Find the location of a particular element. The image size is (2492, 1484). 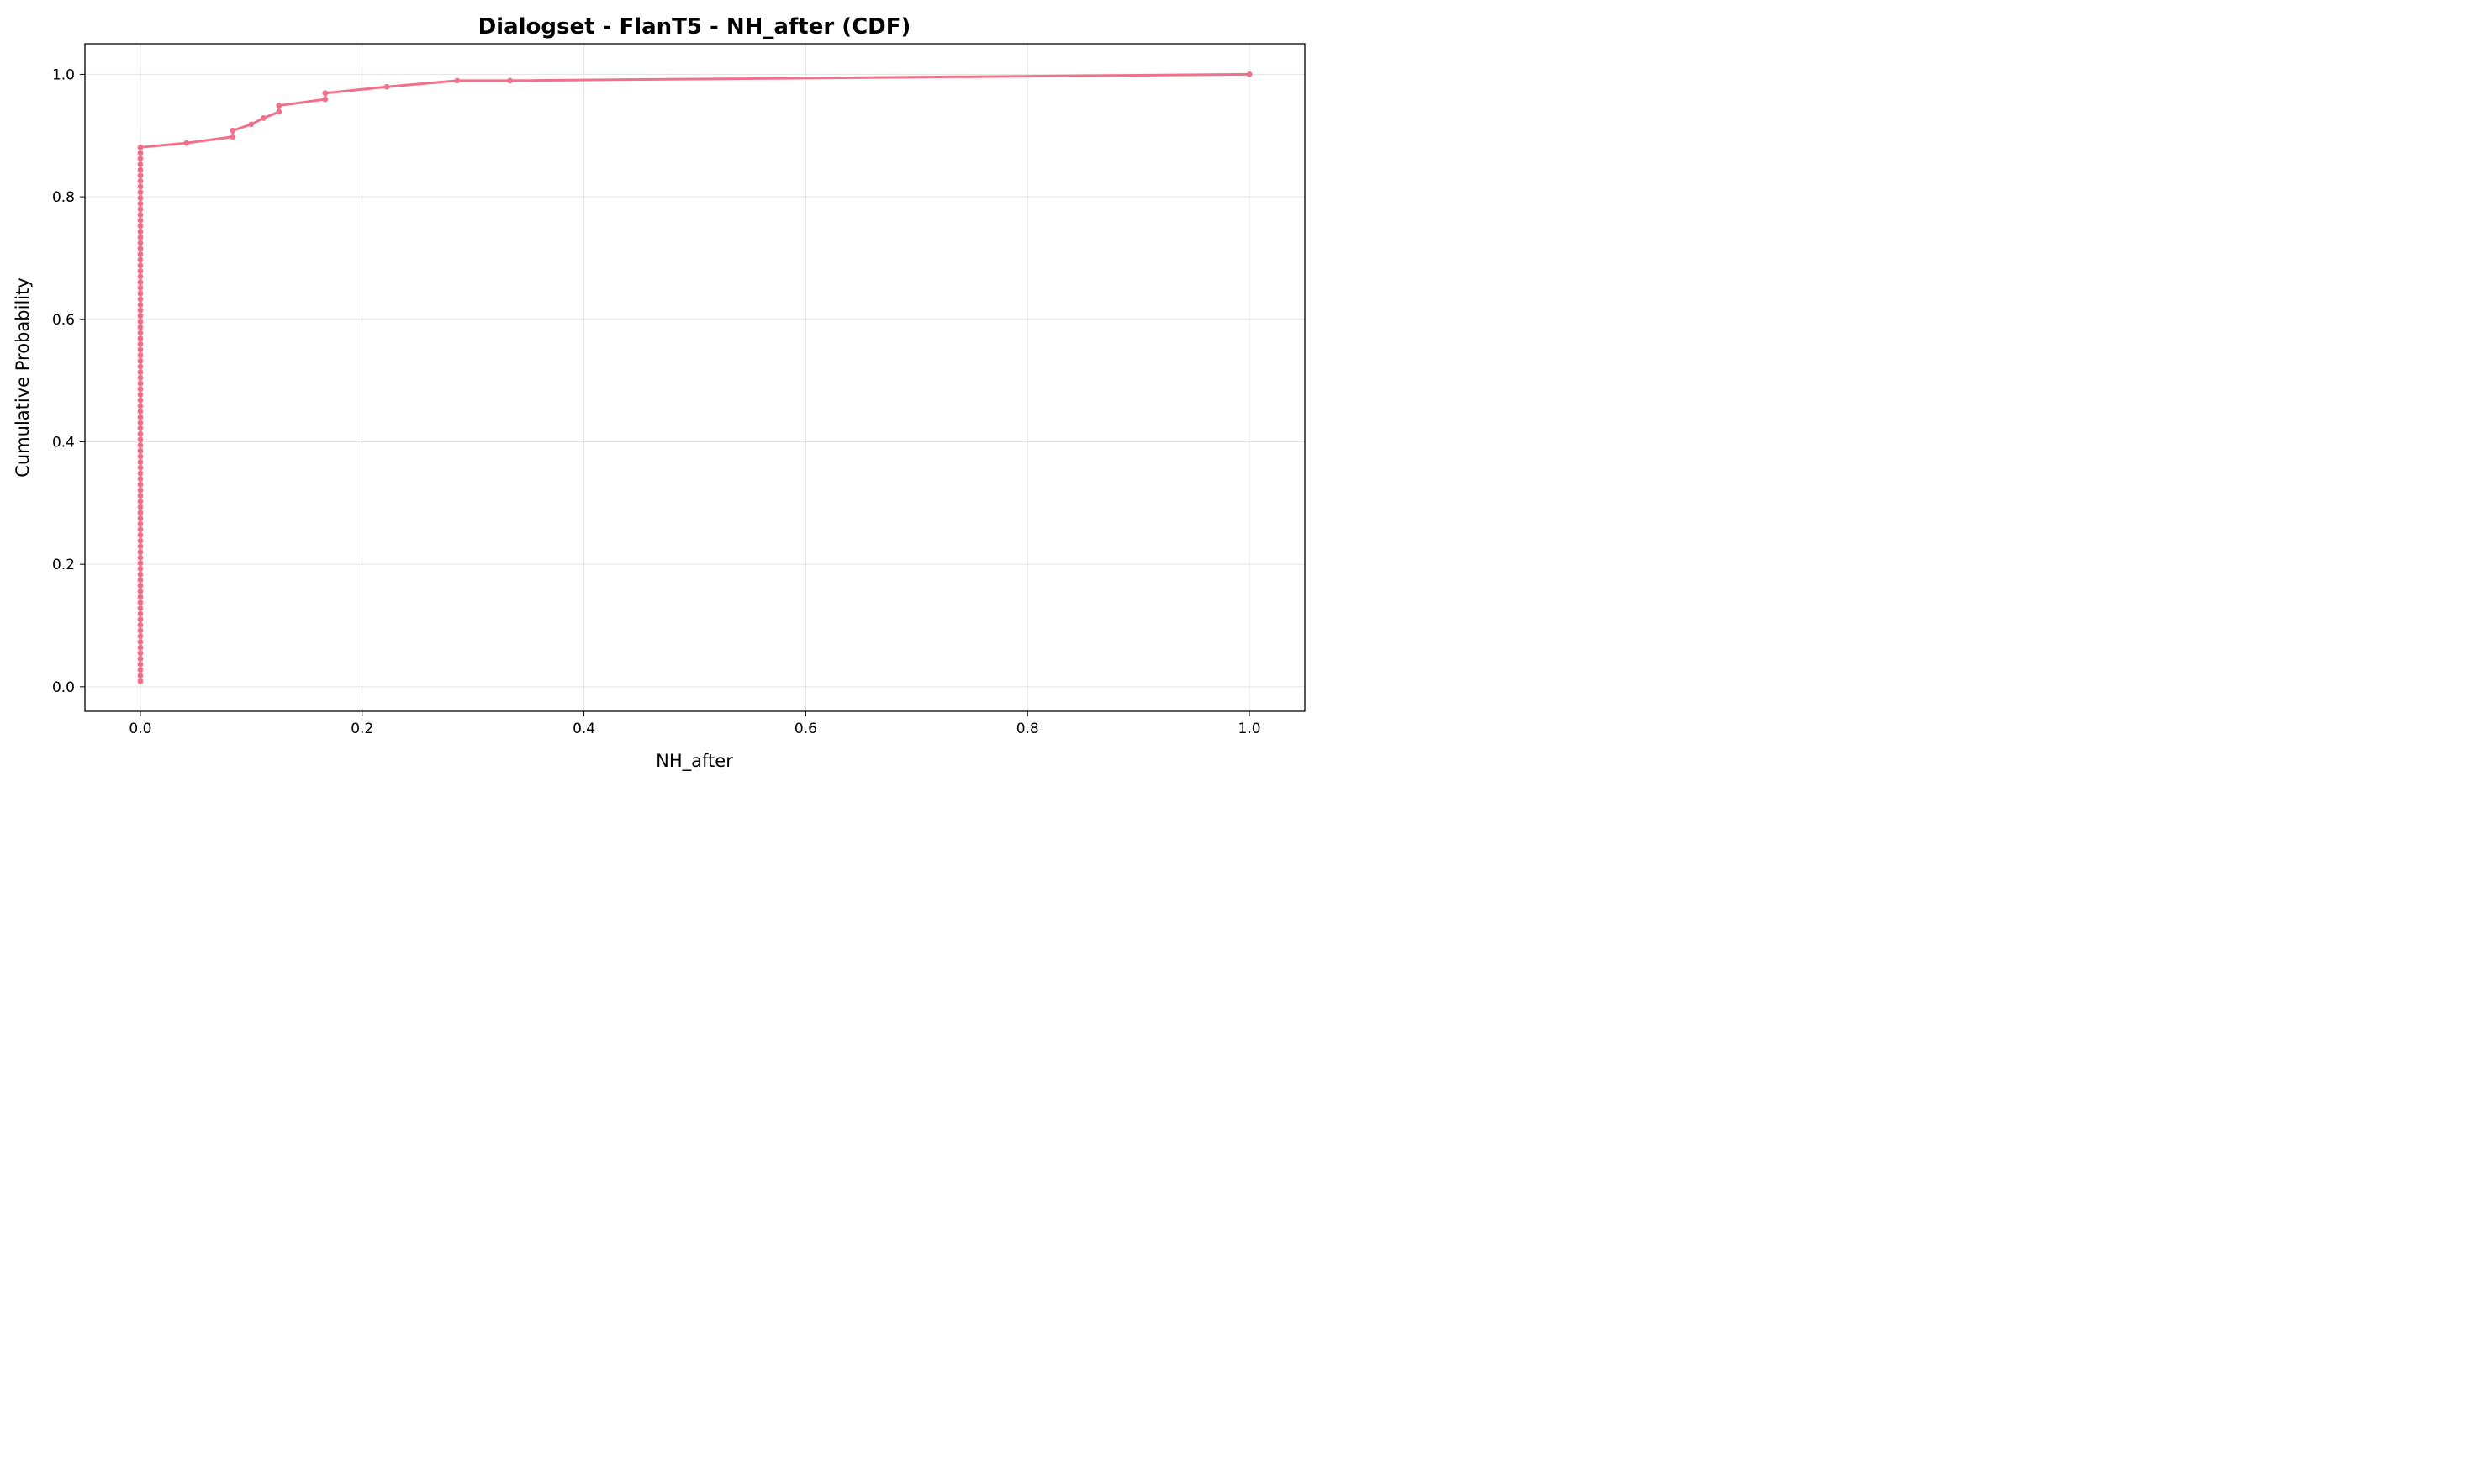

x-tick-label: 0.8 is located at coordinates (1027, 729).